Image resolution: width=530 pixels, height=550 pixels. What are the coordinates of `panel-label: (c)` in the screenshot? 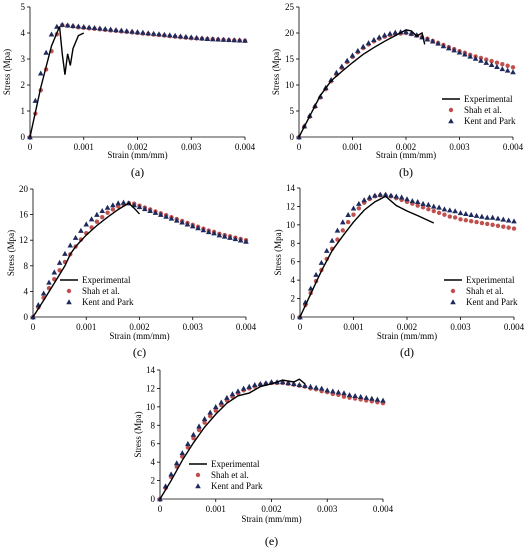 It's located at (139, 352).